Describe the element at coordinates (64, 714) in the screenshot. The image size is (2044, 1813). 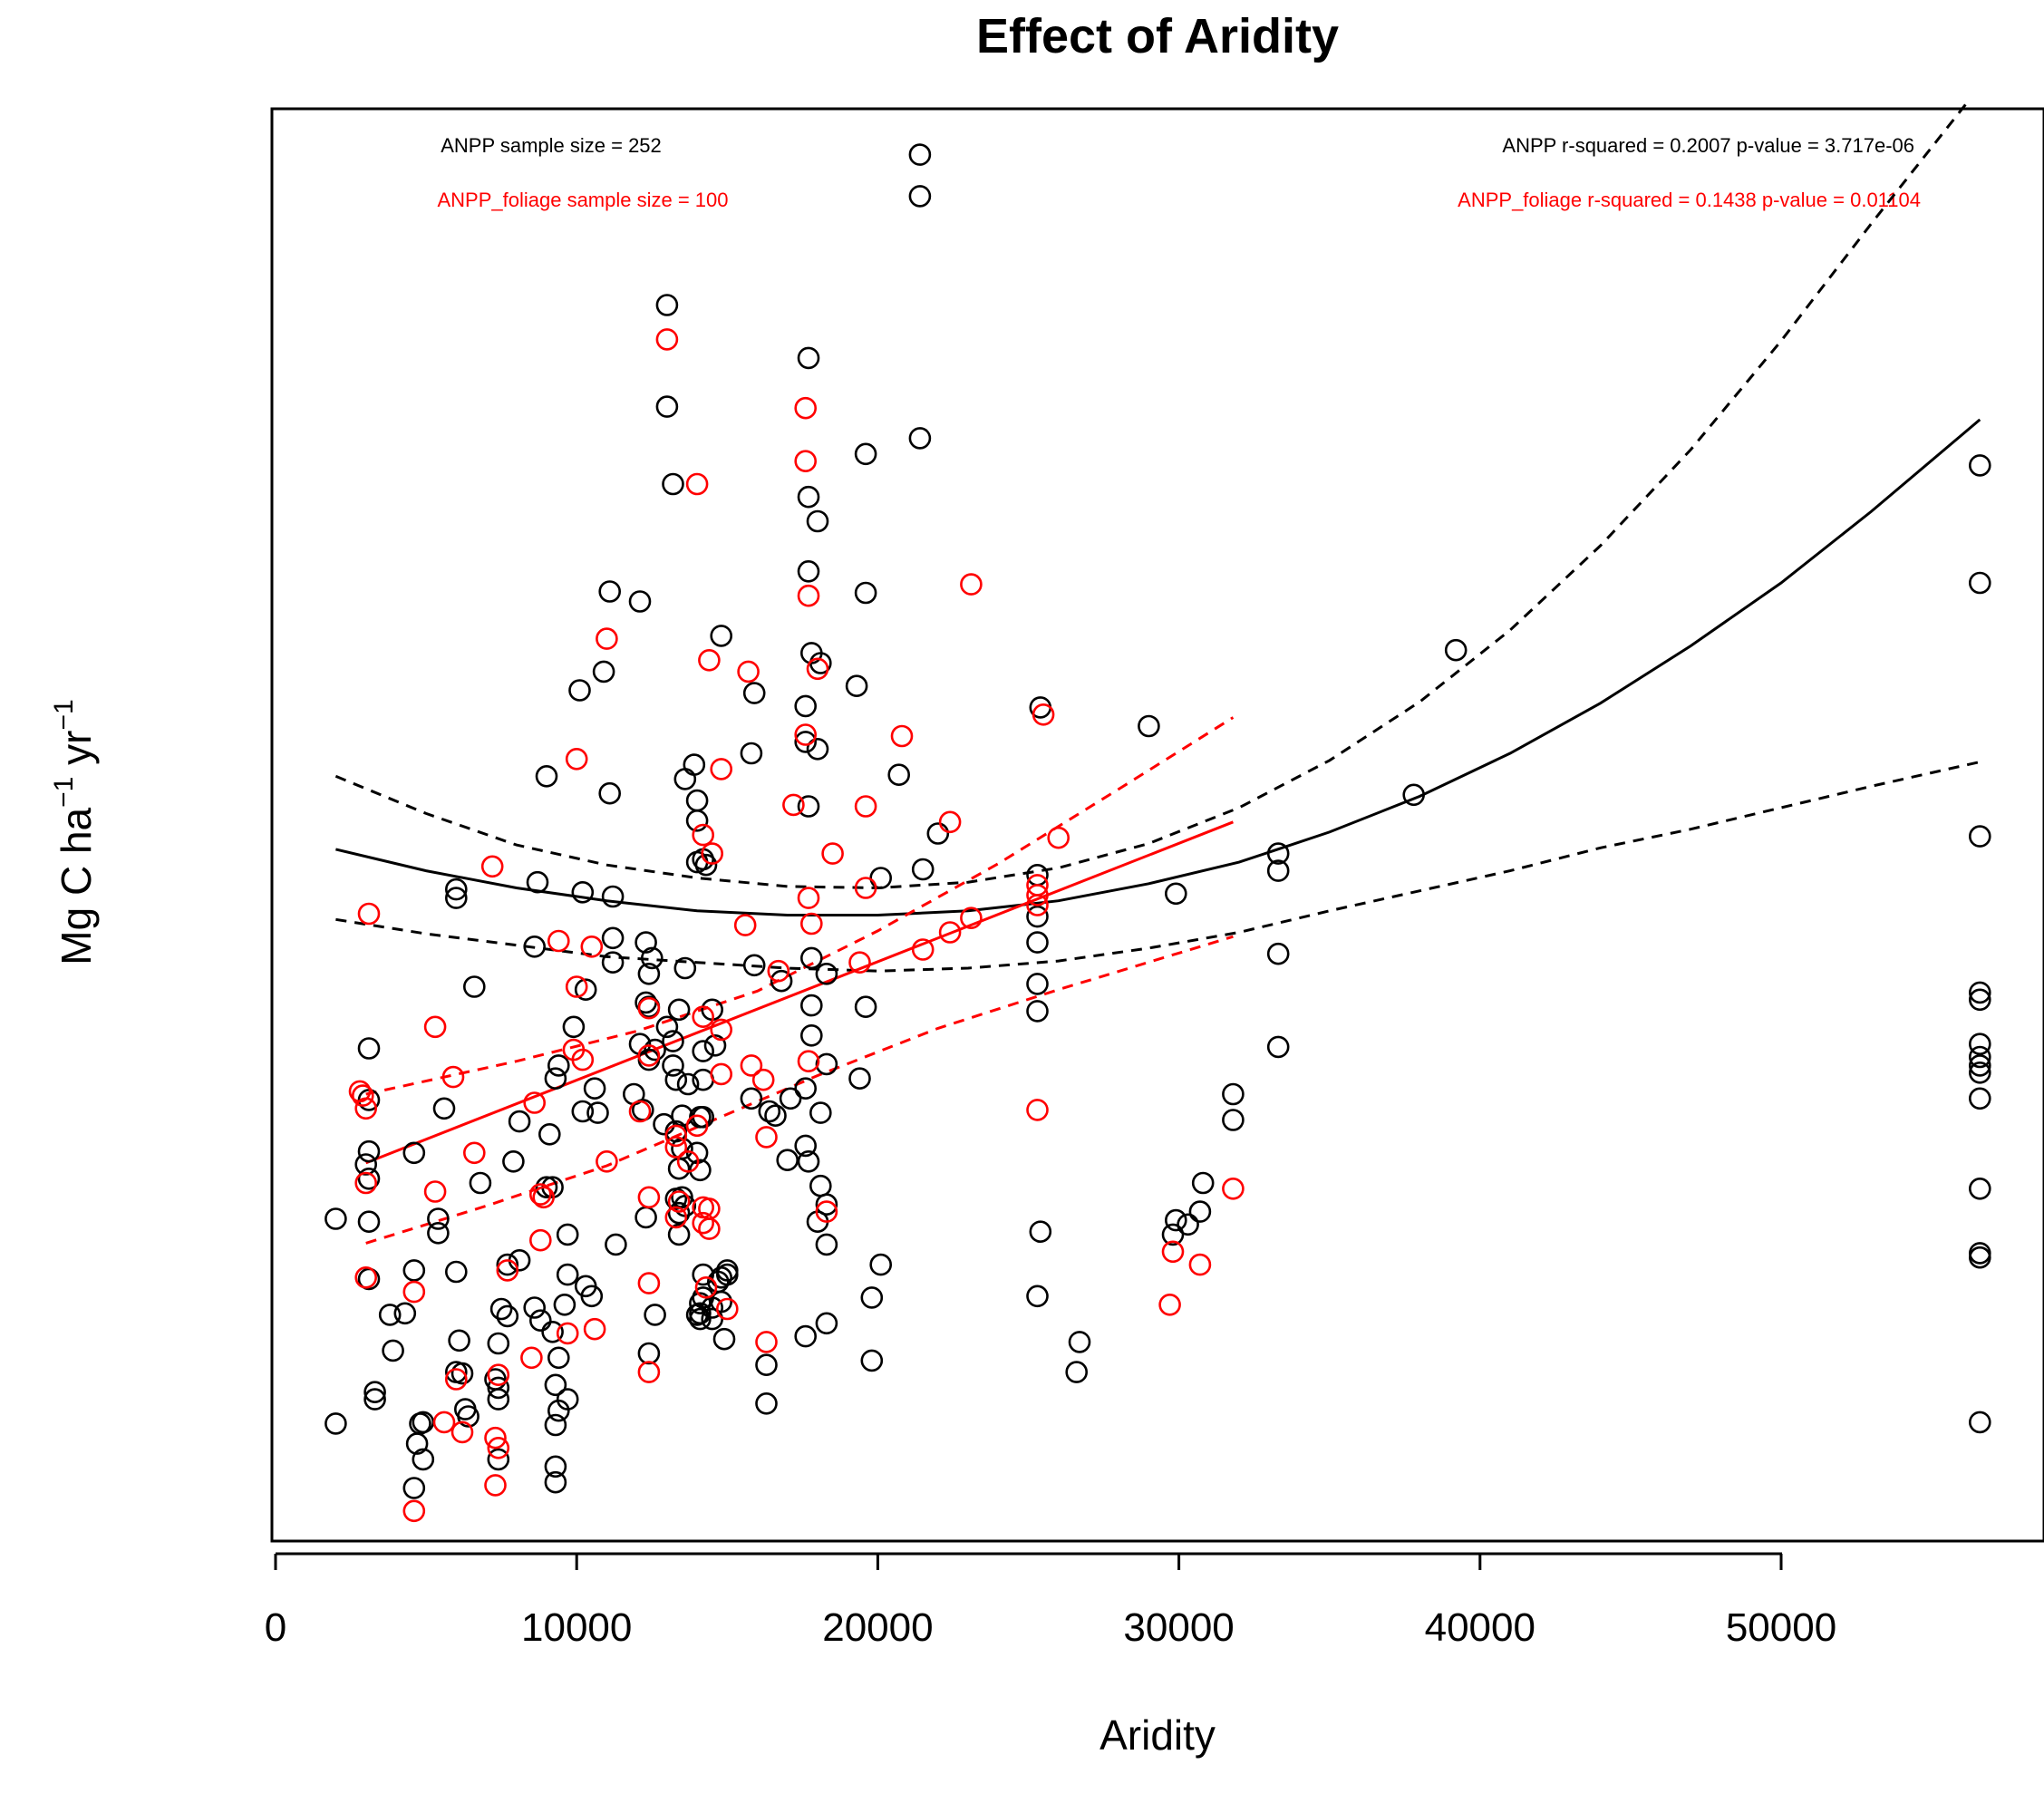
I see `y-axis-label-sup2: −1` at that location.